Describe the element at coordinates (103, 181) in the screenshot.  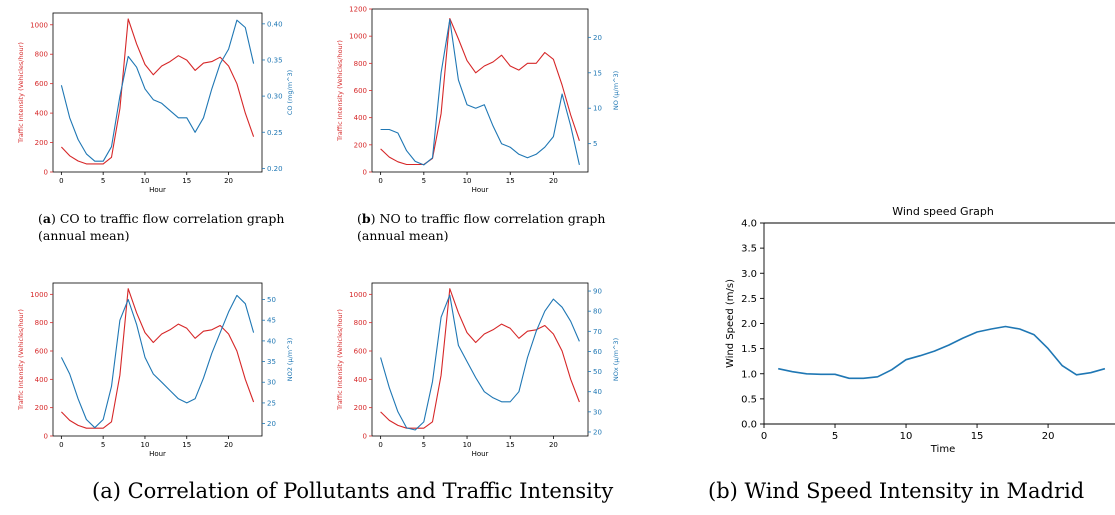
I see `co-x-tick-label: 5` at that location.